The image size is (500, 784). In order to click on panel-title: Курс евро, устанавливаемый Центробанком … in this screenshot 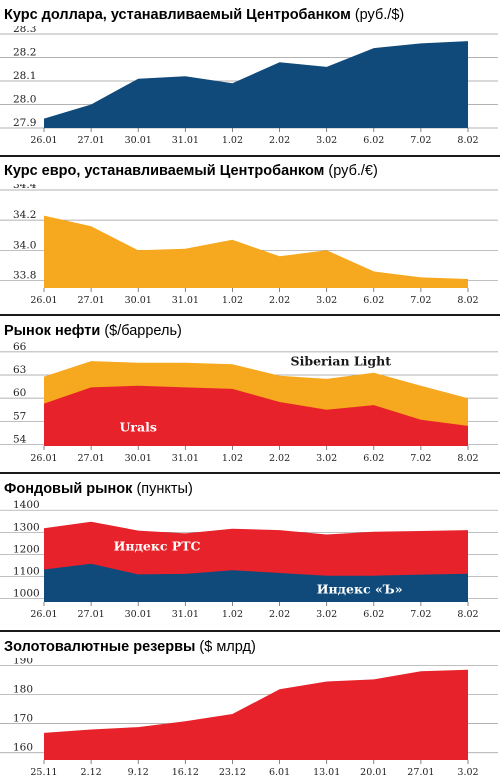, I will do `click(191, 171)`.